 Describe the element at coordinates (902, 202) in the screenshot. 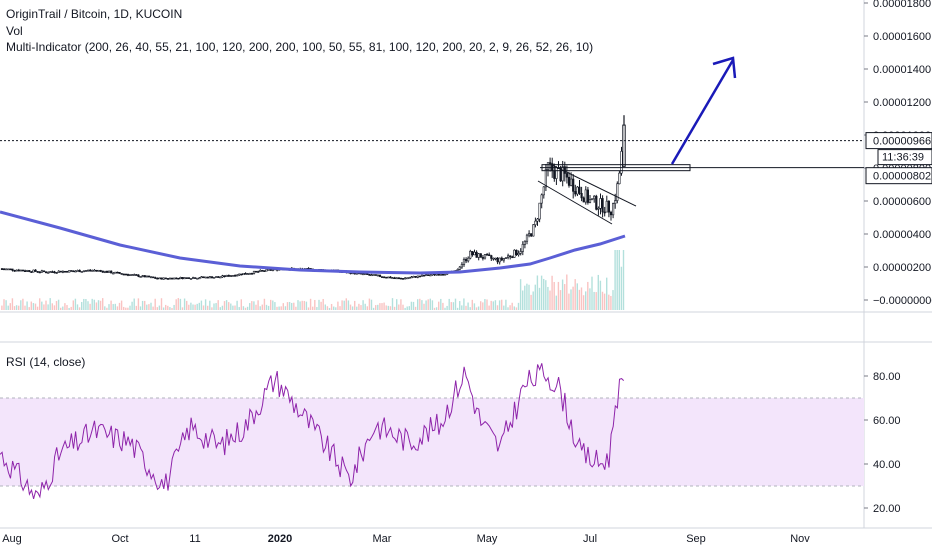

I see `price-tick-label: 0.00000600` at that location.